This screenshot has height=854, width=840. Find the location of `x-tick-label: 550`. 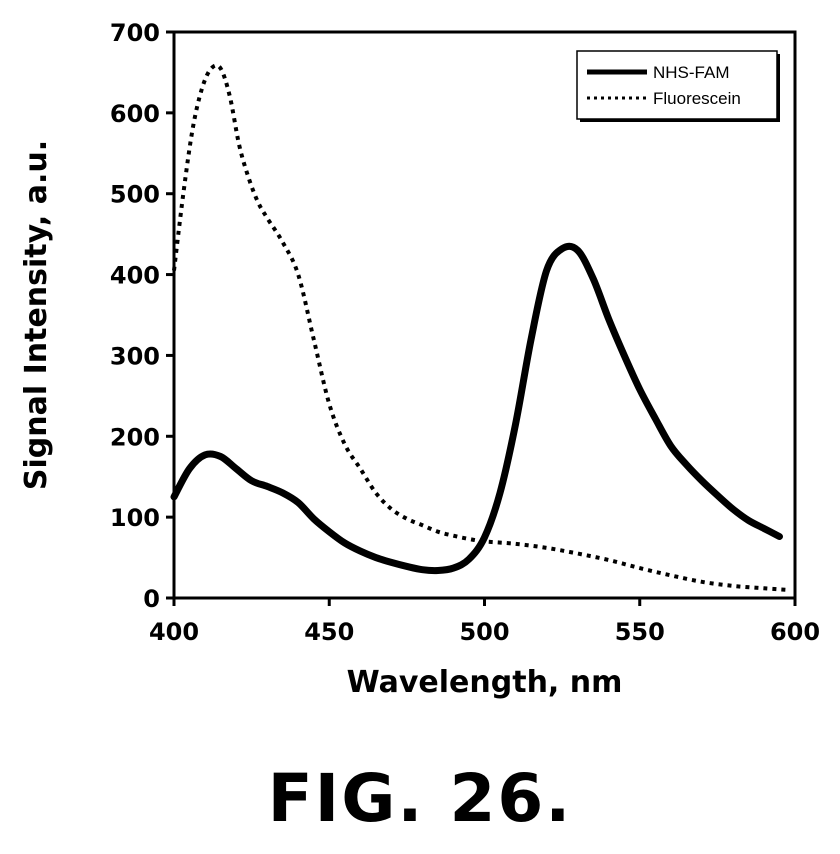

x-tick-label: 550 is located at coordinates (640, 632).